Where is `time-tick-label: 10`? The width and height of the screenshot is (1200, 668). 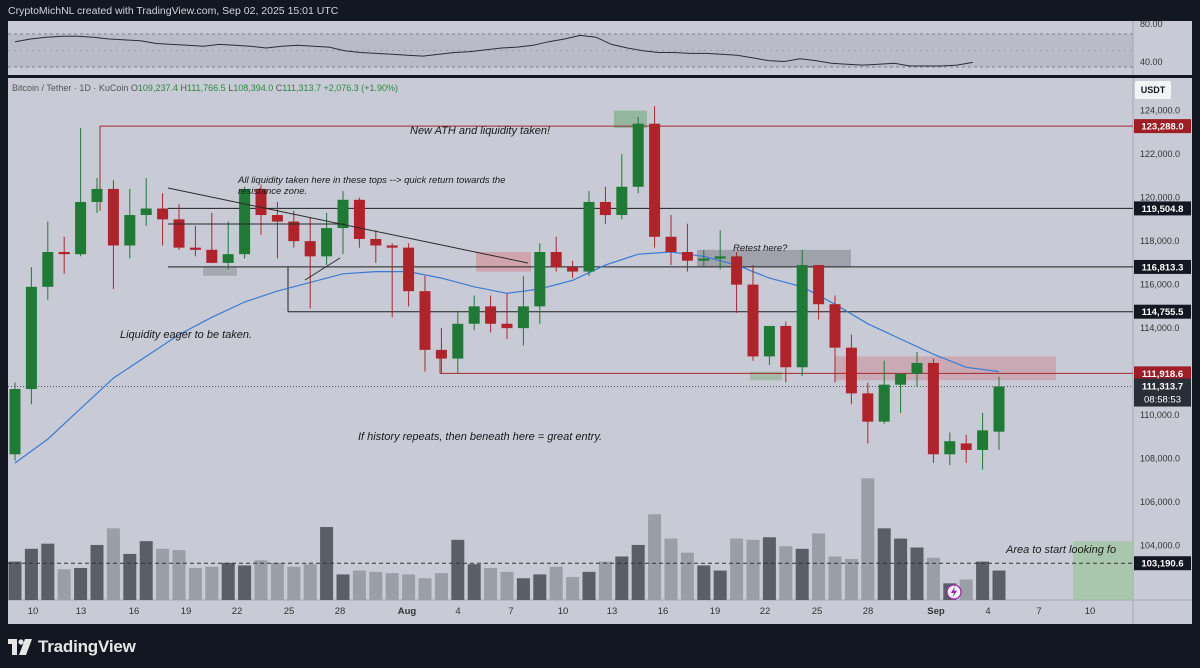 time-tick-label: 10 is located at coordinates (1090, 611).